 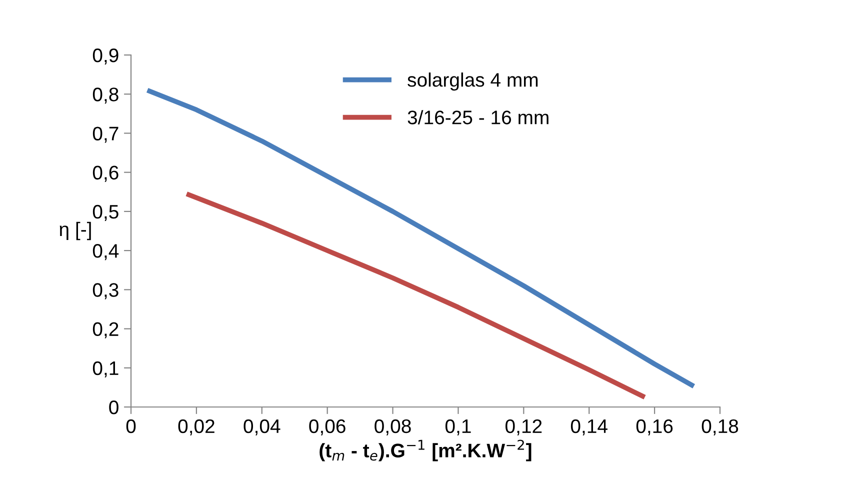 I want to click on y-tick-label: 0,3, so click(x=105, y=291).